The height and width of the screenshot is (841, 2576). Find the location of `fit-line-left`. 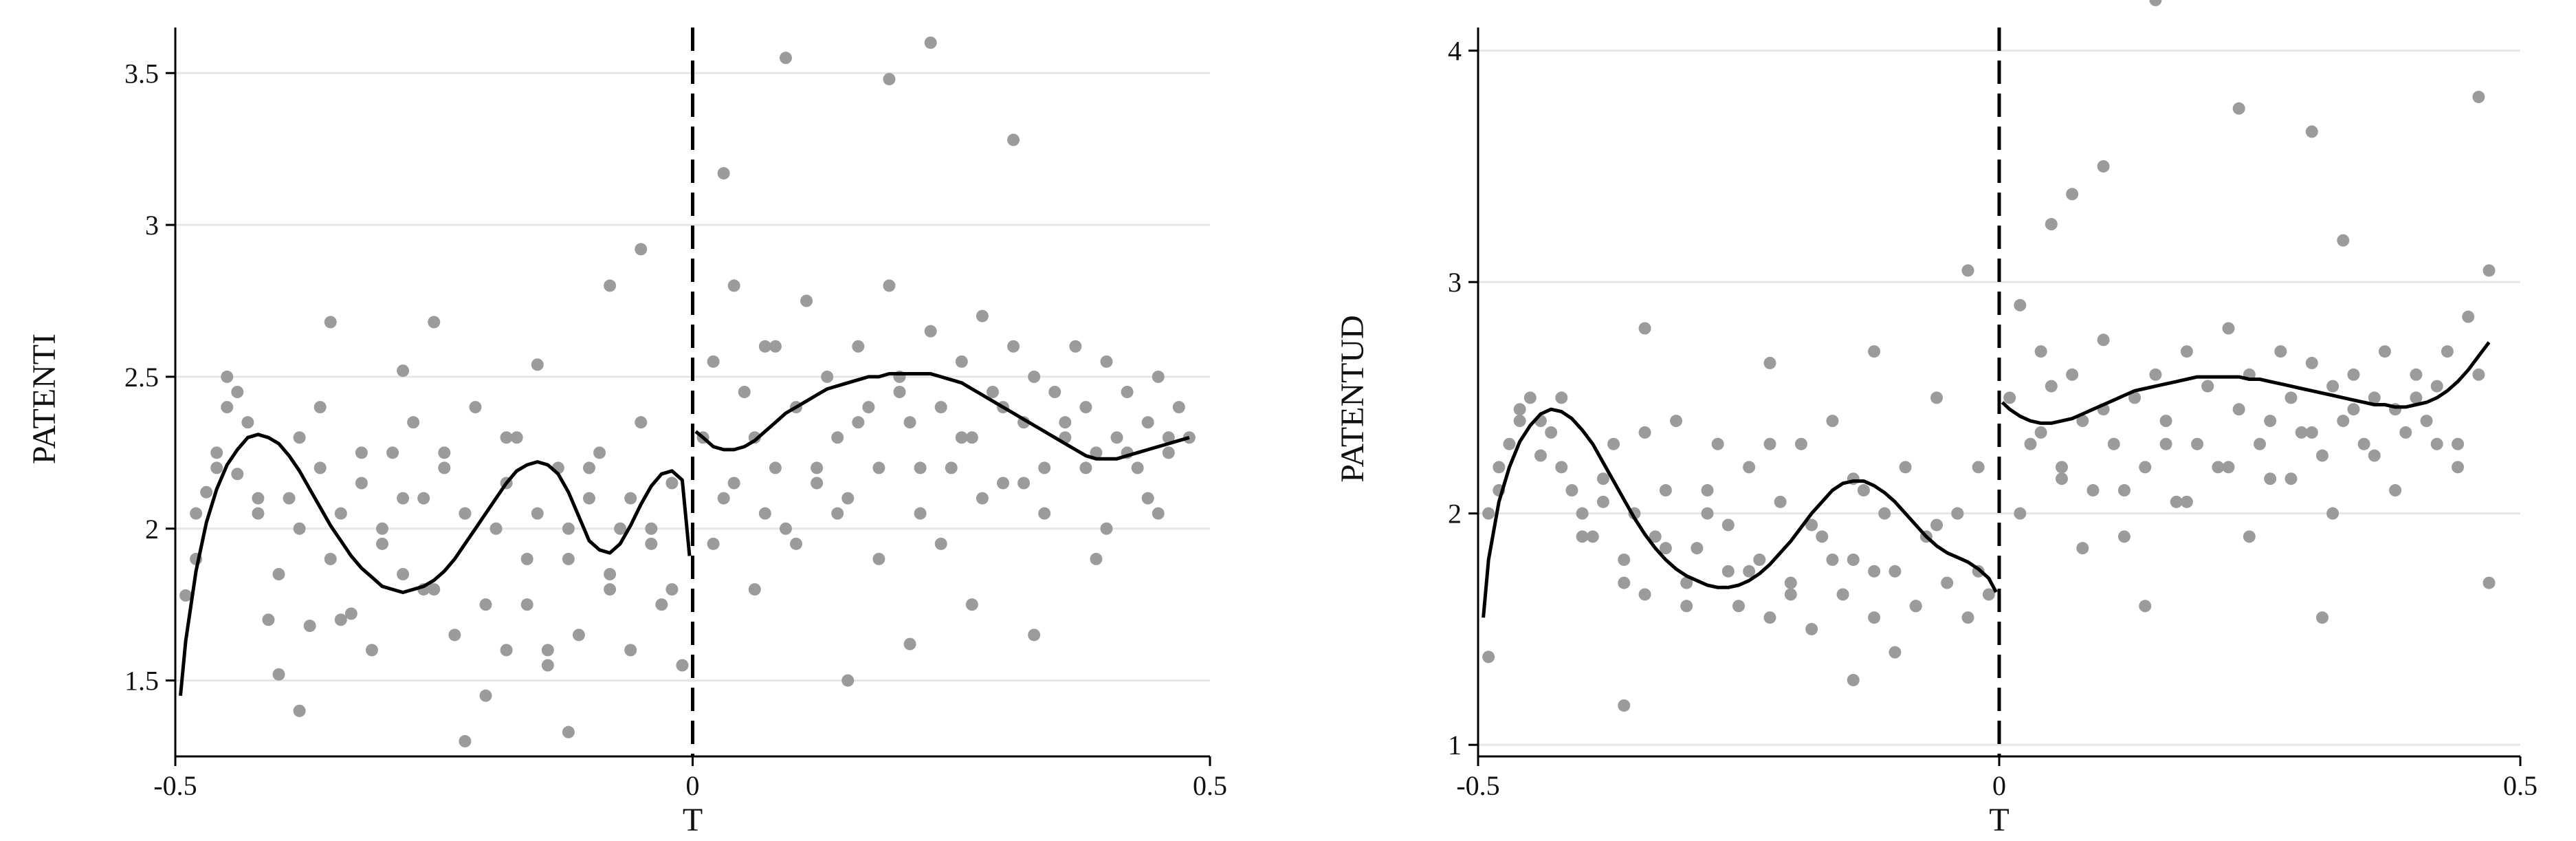

fit-line-left is located at coordinates (435, 564).